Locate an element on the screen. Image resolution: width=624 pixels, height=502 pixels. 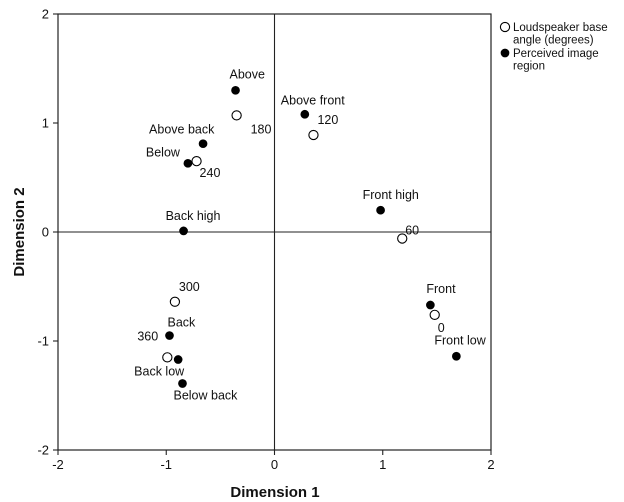
region-label-below: Below is located at coordinates (163, 152).